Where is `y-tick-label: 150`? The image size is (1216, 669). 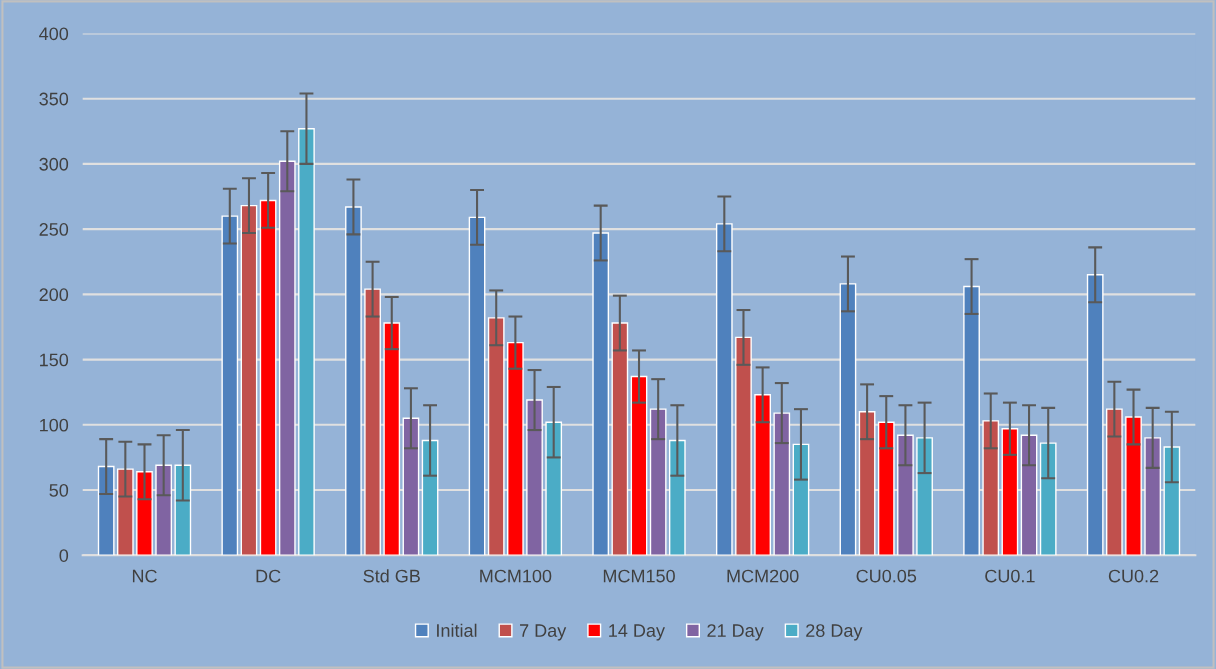 y-tick-label: 150 is located at coordinates (54, 360).